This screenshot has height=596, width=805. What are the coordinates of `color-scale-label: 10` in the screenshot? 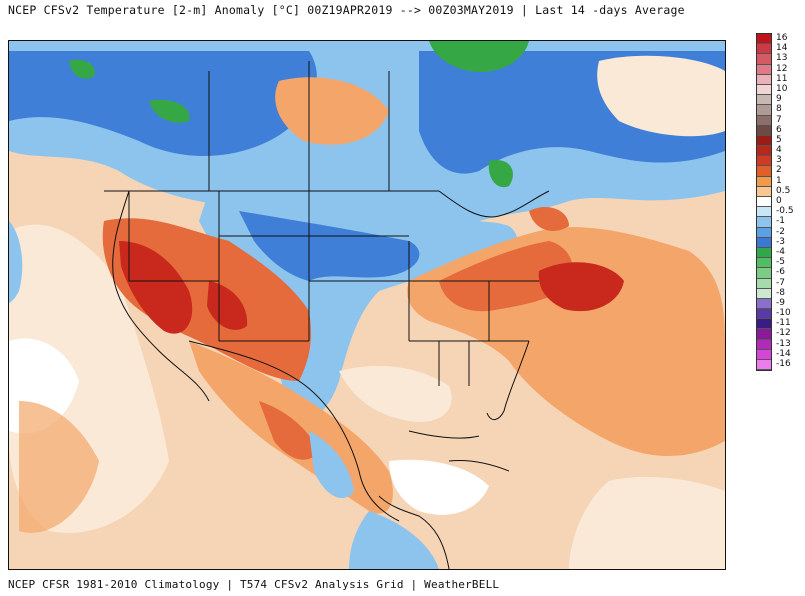 It's located at (782, 88).